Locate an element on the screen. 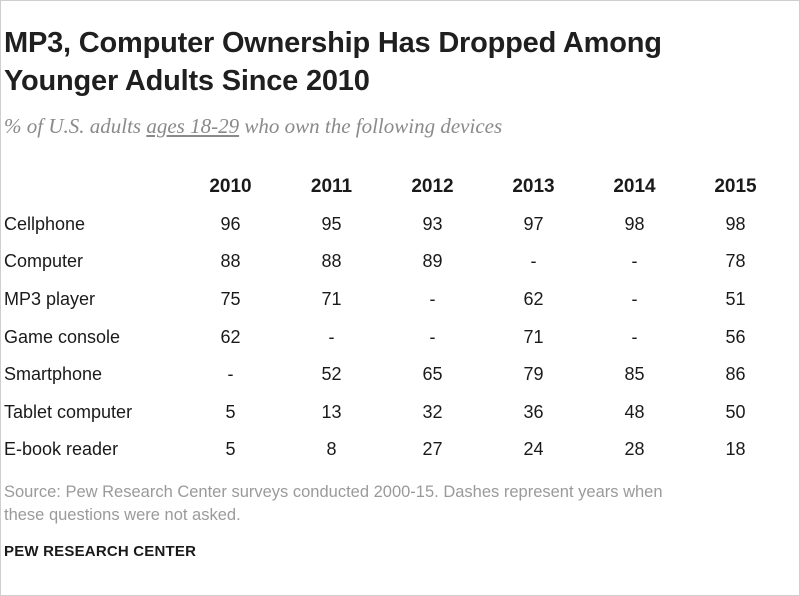 This screenshot has width=800, height=596. column-header: 2014 is located at coordinates (634, 186).